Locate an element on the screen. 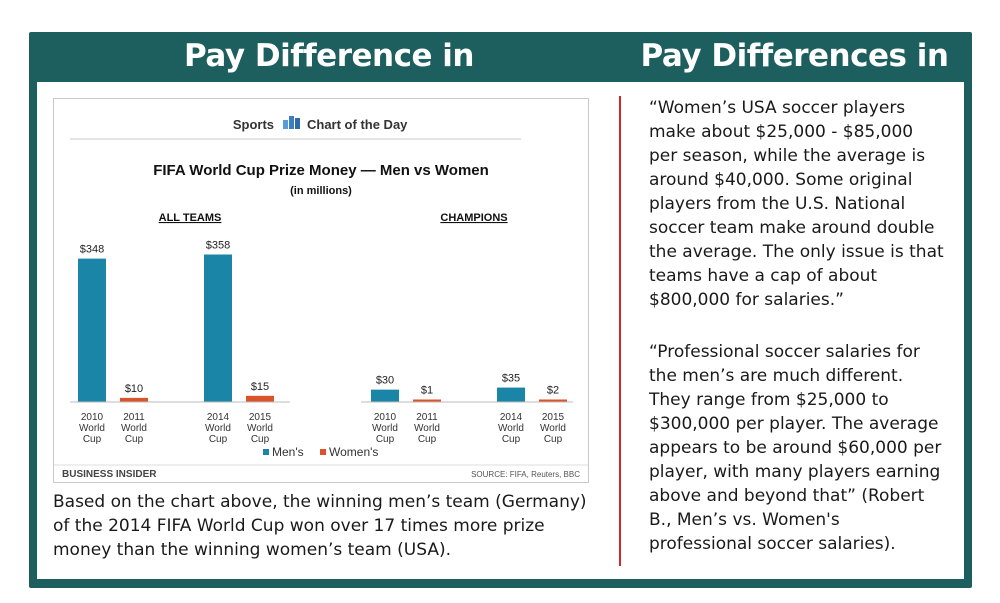  category-label-champions-2011-world-cup-line-3: Cup is located at coordinates (427, 439).